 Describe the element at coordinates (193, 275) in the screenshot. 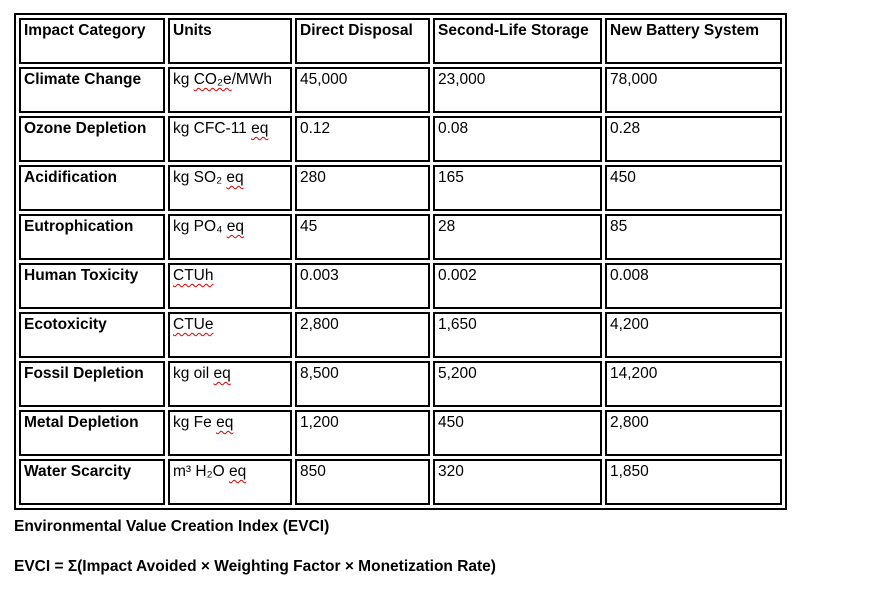

I see `unit-misspelled-text: CTUh` at that location.